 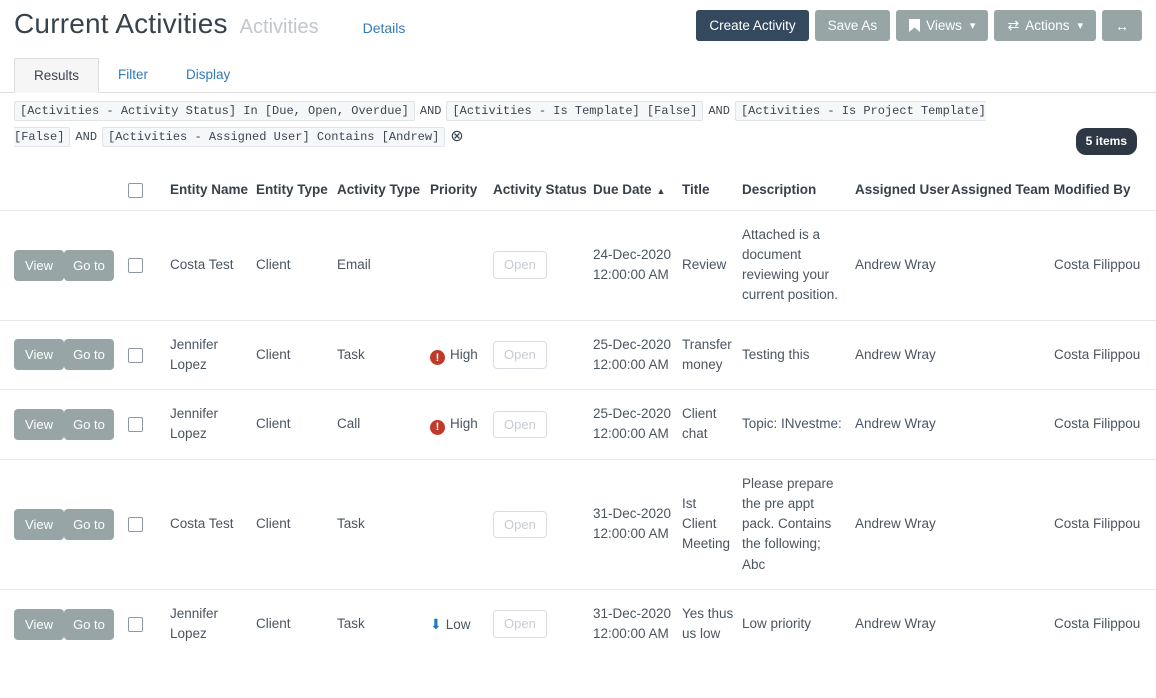 I want to click on column-header-assigned-team: Assigned Team, so click(x=1002, y=191).